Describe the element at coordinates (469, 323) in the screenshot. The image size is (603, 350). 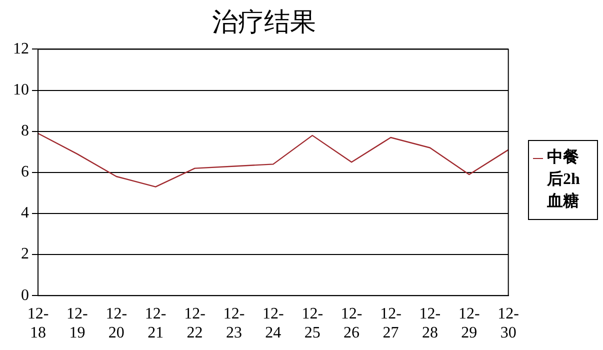
I see `x-tick-label: 12-29` at that location.